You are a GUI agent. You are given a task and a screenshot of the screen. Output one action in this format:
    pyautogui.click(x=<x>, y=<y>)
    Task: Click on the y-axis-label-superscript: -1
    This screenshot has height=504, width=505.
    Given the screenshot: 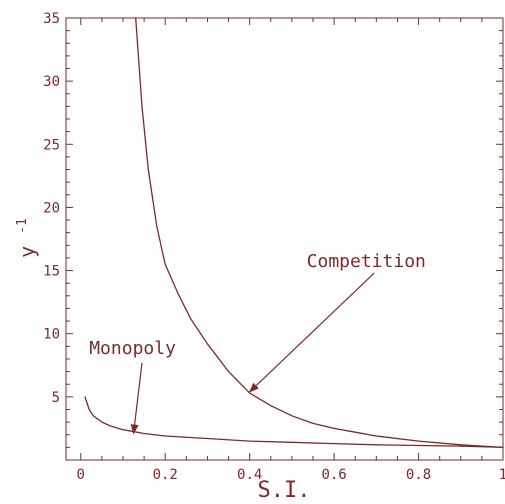 What is the action you would take?
    pyautogui.click(x=22, y=226)
    